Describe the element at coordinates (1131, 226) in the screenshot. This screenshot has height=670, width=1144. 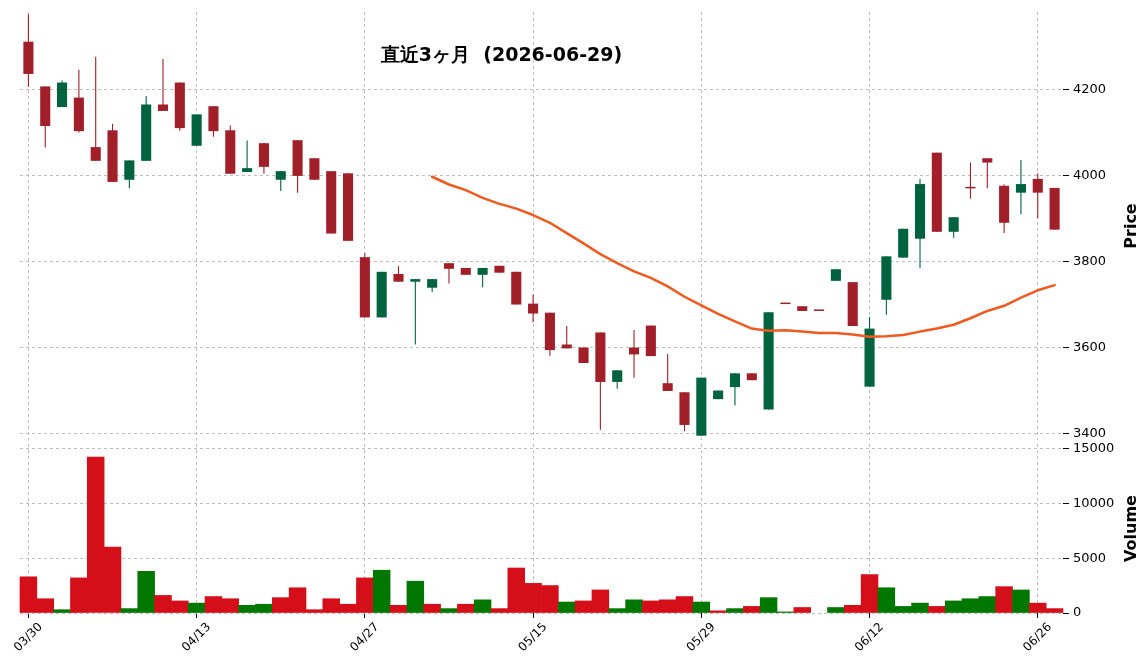
I see `y-axis-title: Price` at that location.